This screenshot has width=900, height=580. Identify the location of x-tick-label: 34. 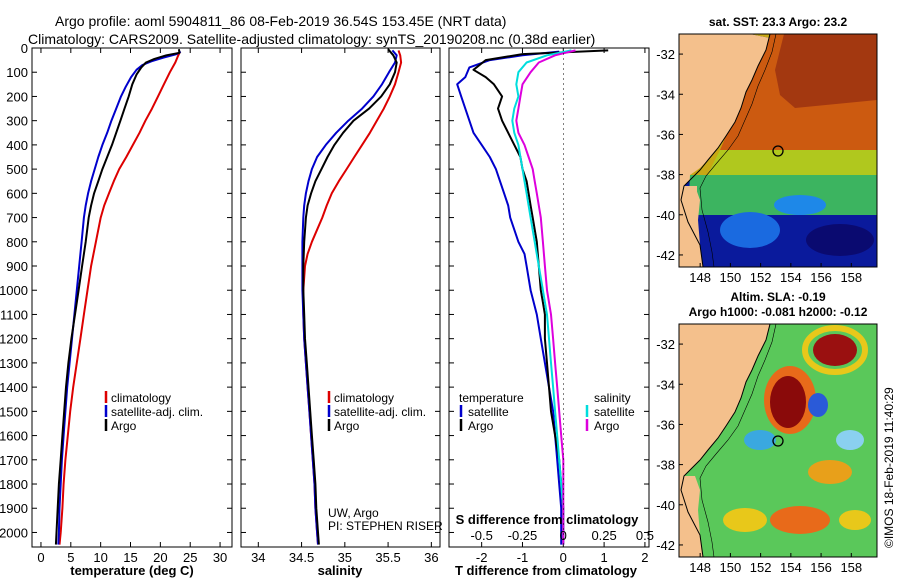
(258, 557).